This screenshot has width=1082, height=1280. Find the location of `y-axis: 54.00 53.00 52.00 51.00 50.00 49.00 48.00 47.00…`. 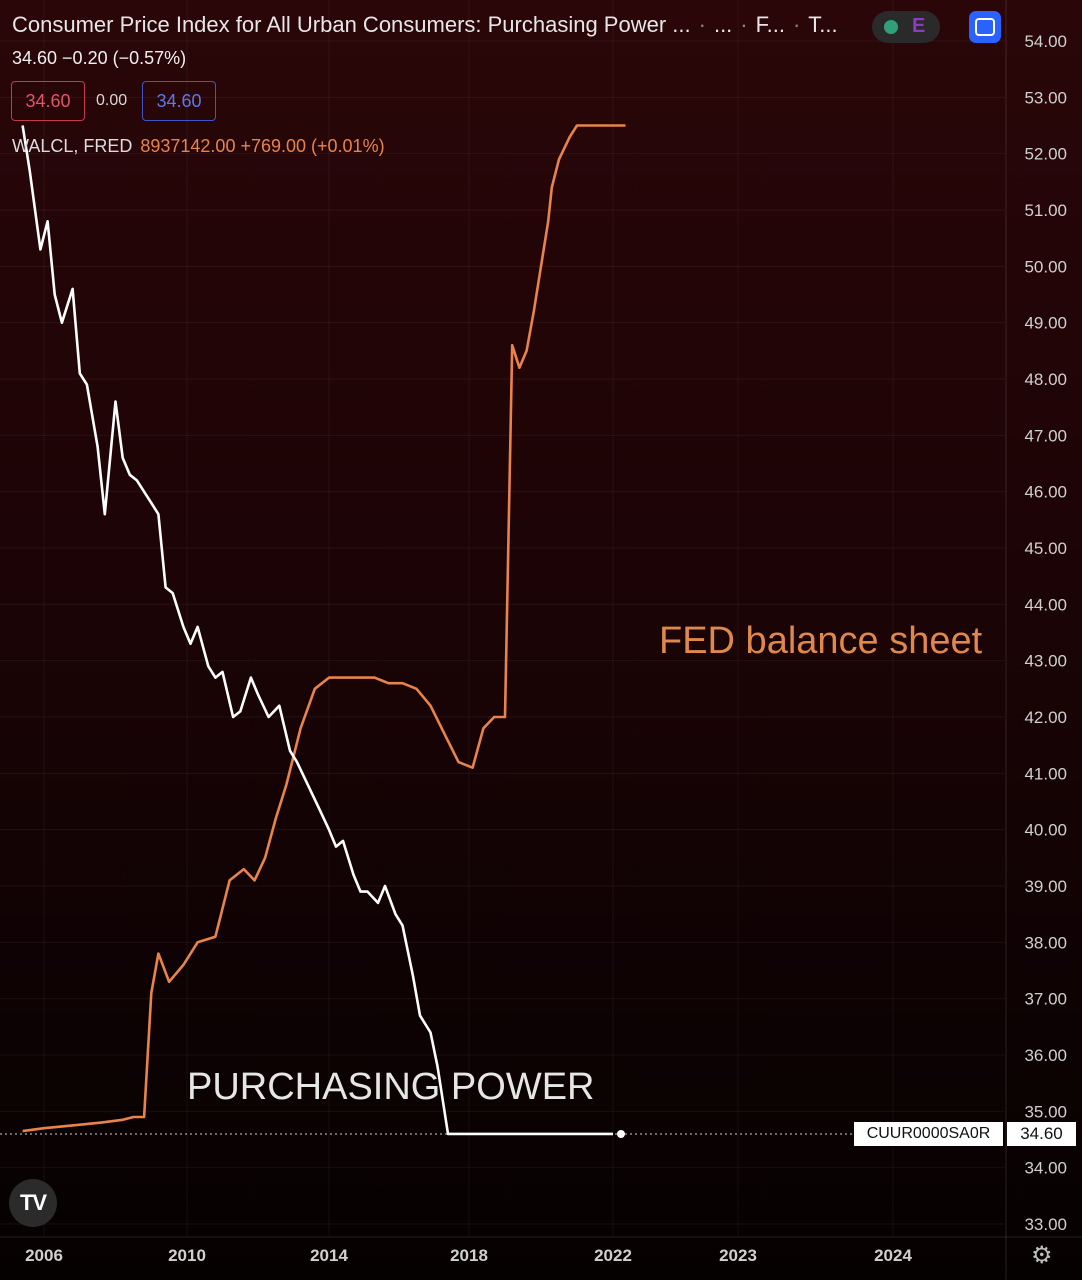

y-axis: 54.00 53.00 52.00 51.00 50.00 49.00 48.00 47.00… is located at coordinates (1045, 633).